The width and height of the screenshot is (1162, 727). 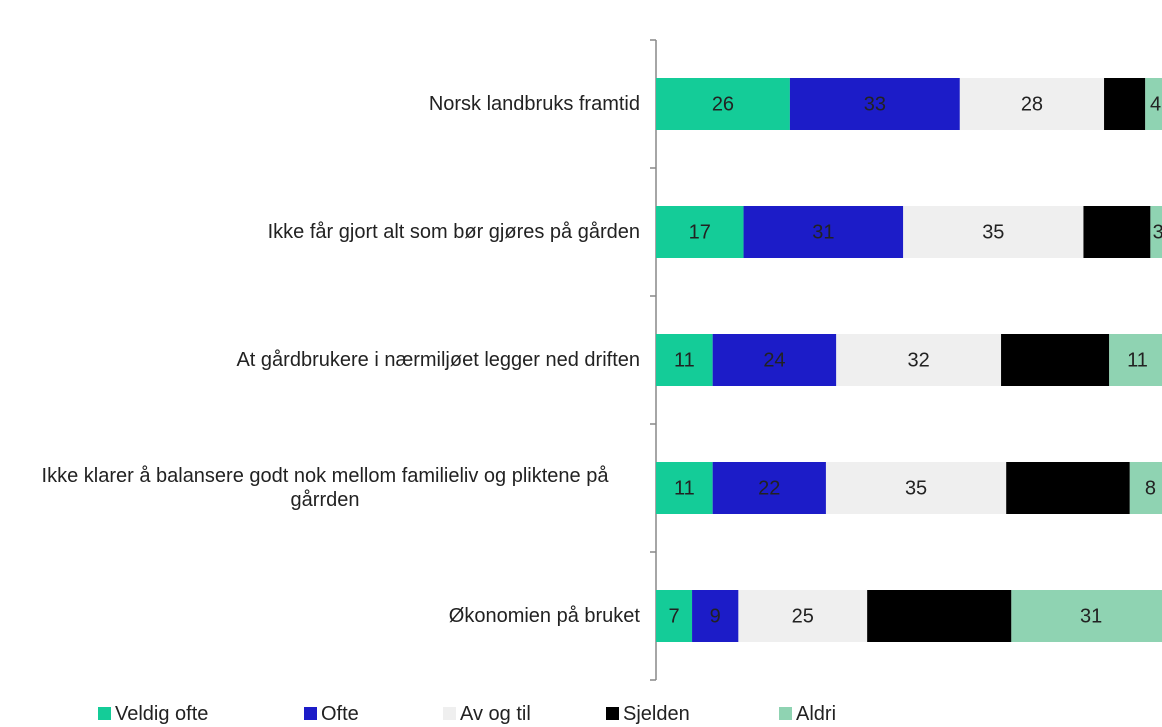 What do you see at coordinates (656, 714) in the screenshot?
I see `legend-label: Sjelden` at bounding box center [656, 714].